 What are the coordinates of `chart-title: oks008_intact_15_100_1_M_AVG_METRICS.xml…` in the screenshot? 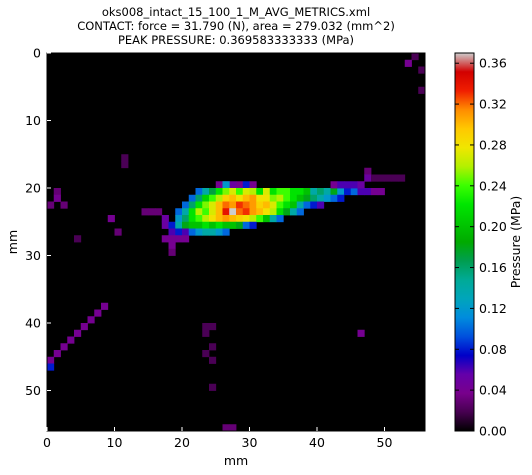 It's located at (236, 26).